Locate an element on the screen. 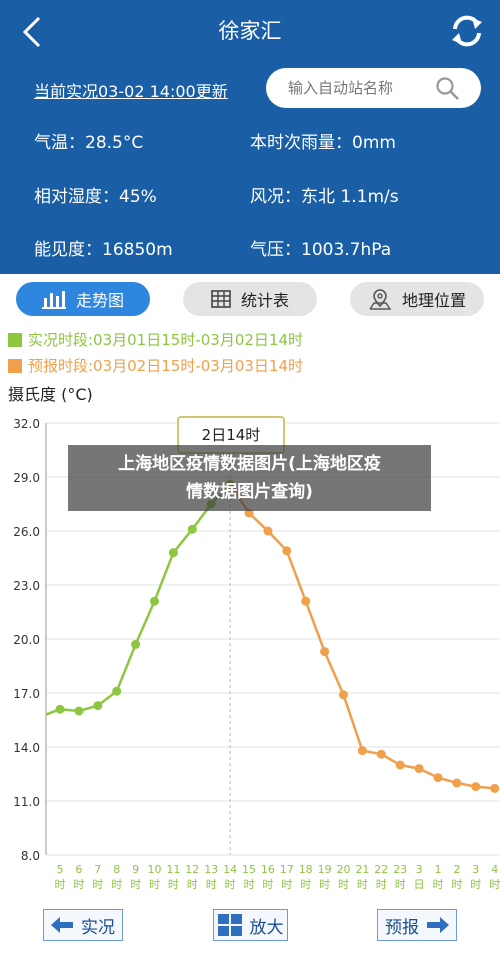 This screenshot has width=500, height=957. zoom-button-label: 放大 is located at coordinates (266, 927).